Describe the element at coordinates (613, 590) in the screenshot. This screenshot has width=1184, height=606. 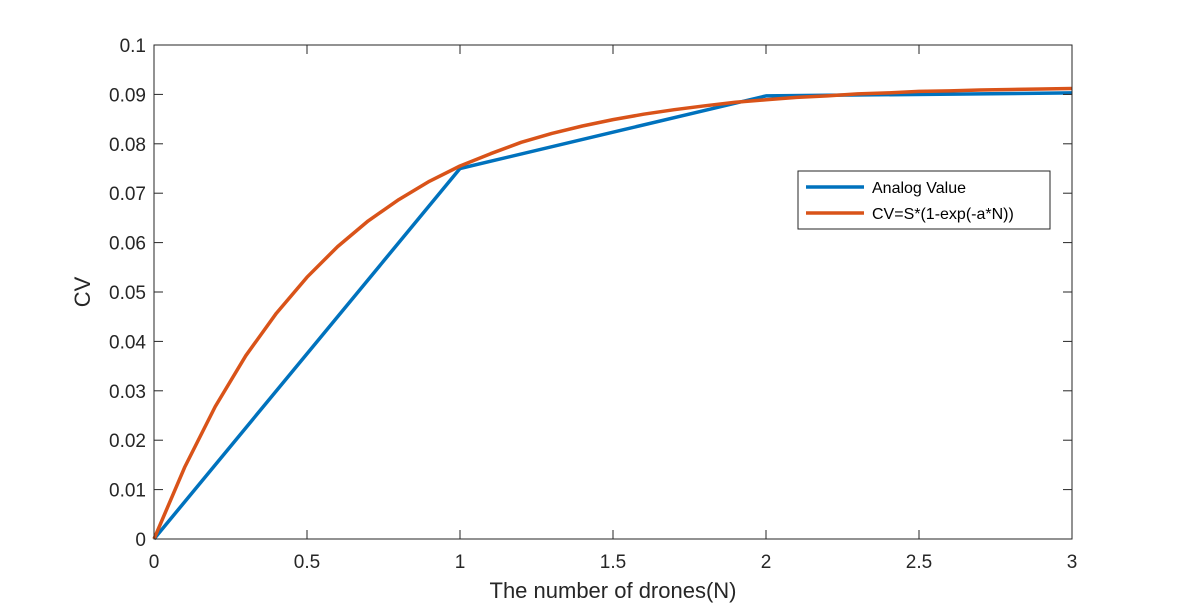
I see `x-axis-title: The number of drones(N)` at that location.